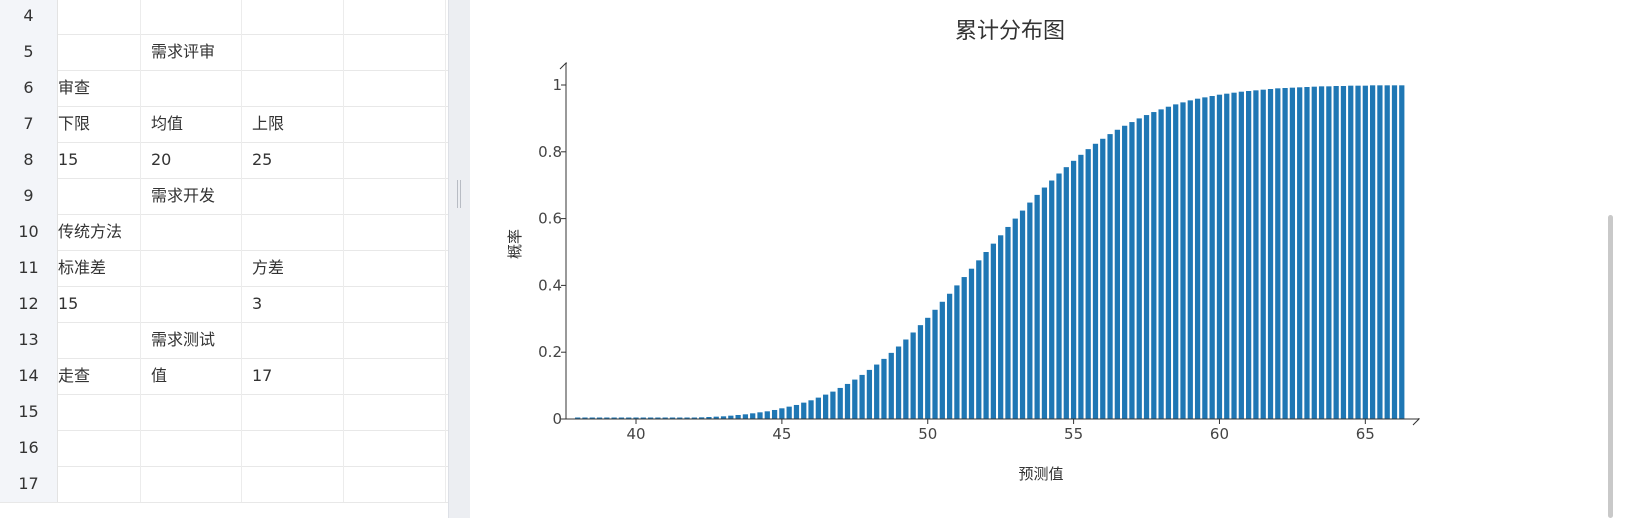 The image size is (1626, 518). I want to click on panel-splitter, so click(459, 259).